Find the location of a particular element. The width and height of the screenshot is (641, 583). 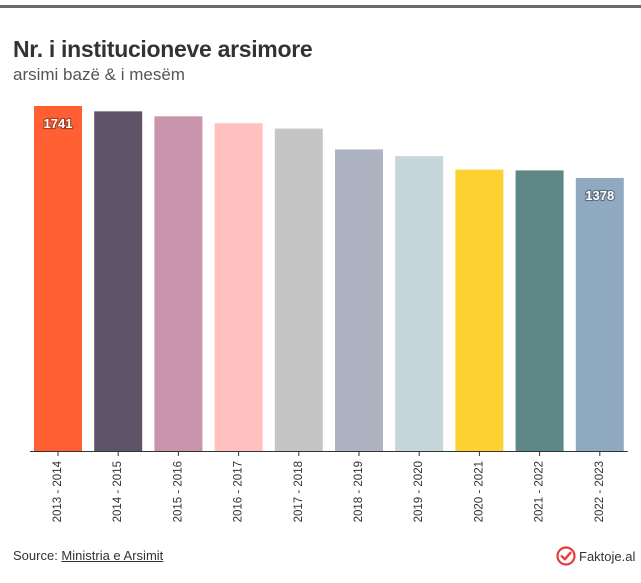

bar-2022-2023 is located at coordinates (599, 314).